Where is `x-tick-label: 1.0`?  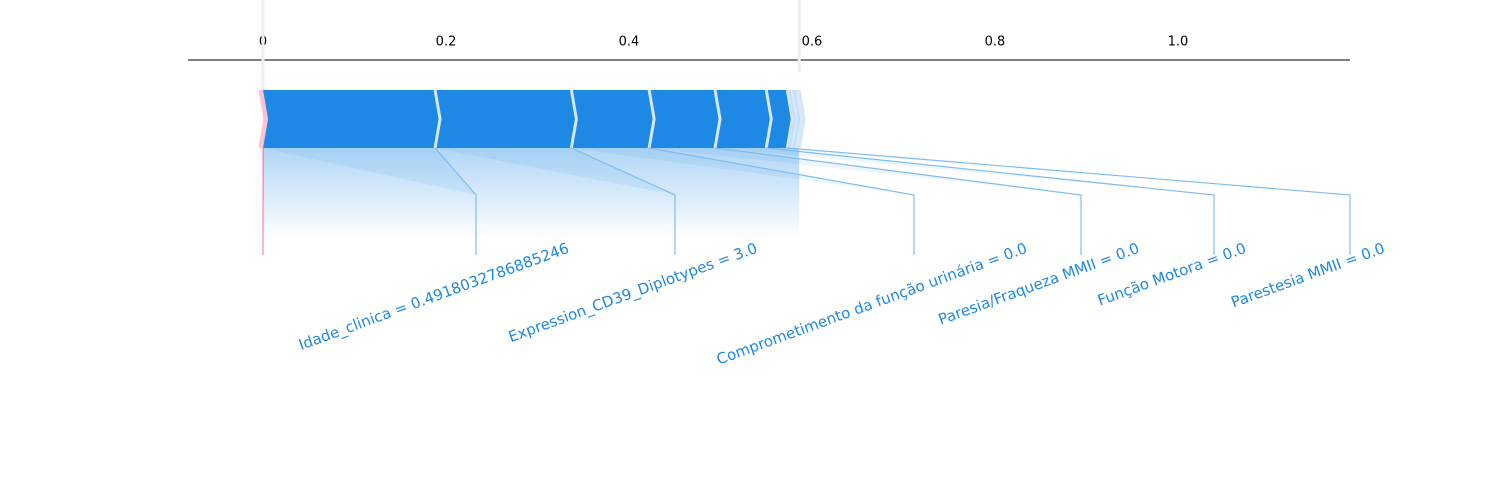
x-tick-label: 1.0 is located at coordinates (1178, 42).